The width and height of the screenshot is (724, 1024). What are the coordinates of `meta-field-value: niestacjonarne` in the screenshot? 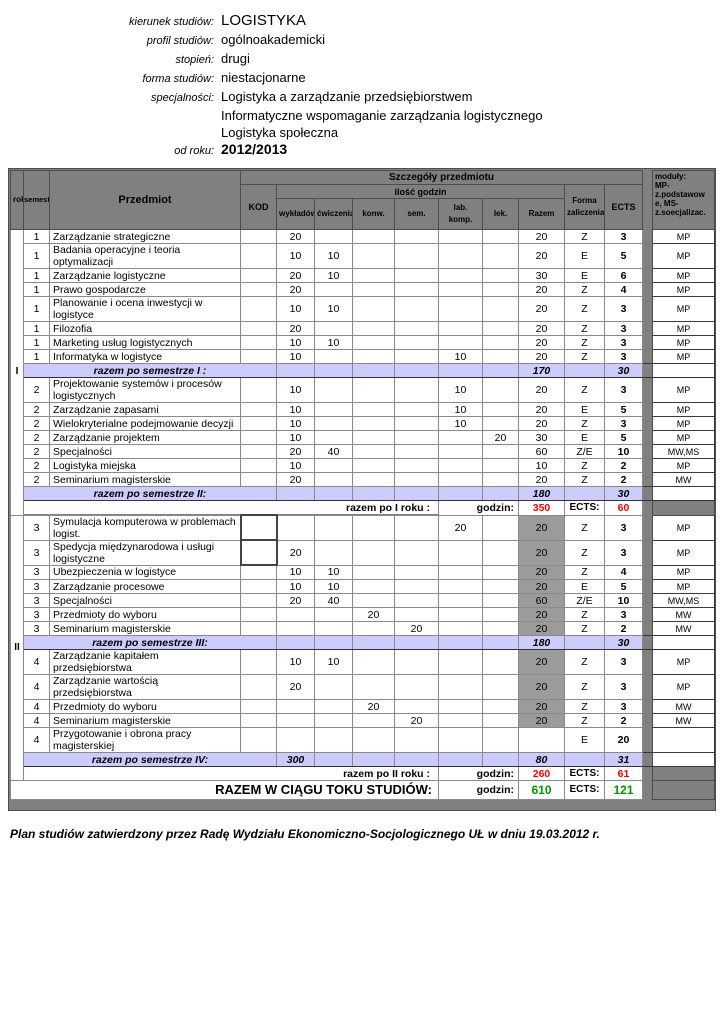 It's located at (263, 77).